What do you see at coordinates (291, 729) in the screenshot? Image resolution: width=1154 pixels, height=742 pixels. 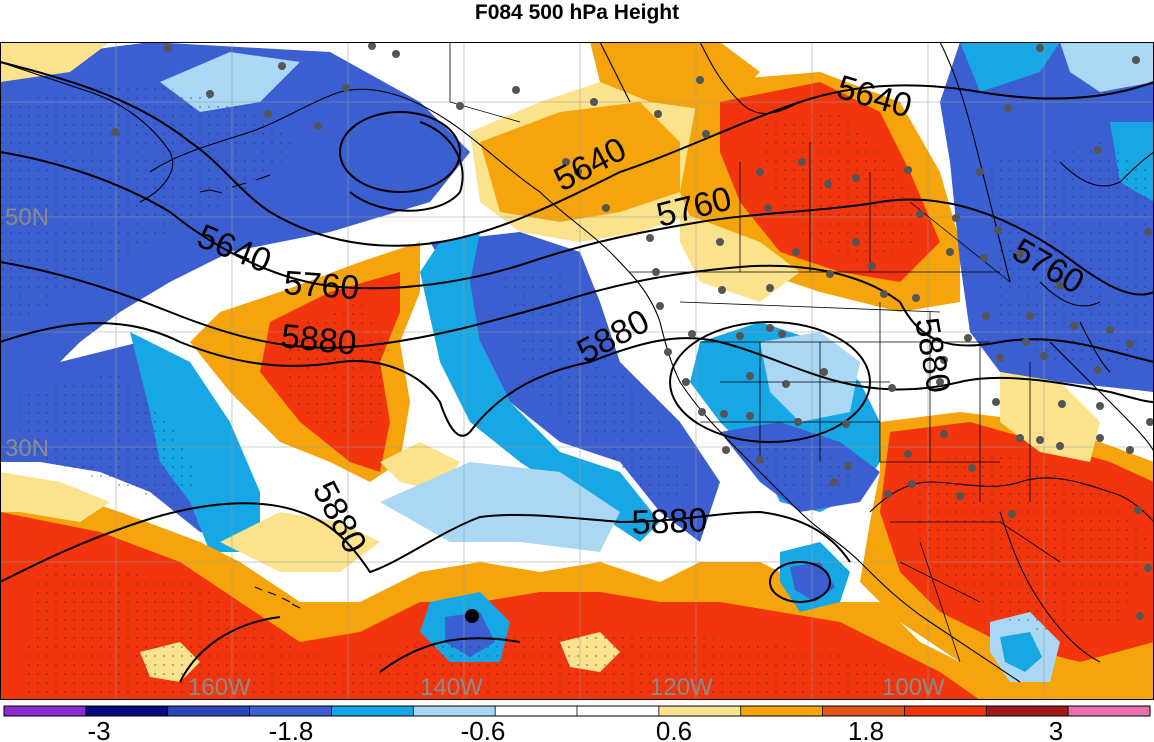 I see `colorbar-tick-label: -1.8` at bounding box center [291, 729].